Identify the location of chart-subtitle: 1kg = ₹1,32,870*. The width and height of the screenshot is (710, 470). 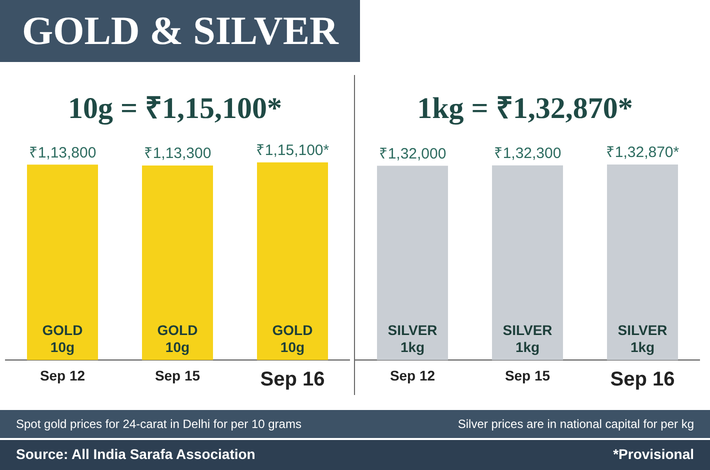
(525, 109).